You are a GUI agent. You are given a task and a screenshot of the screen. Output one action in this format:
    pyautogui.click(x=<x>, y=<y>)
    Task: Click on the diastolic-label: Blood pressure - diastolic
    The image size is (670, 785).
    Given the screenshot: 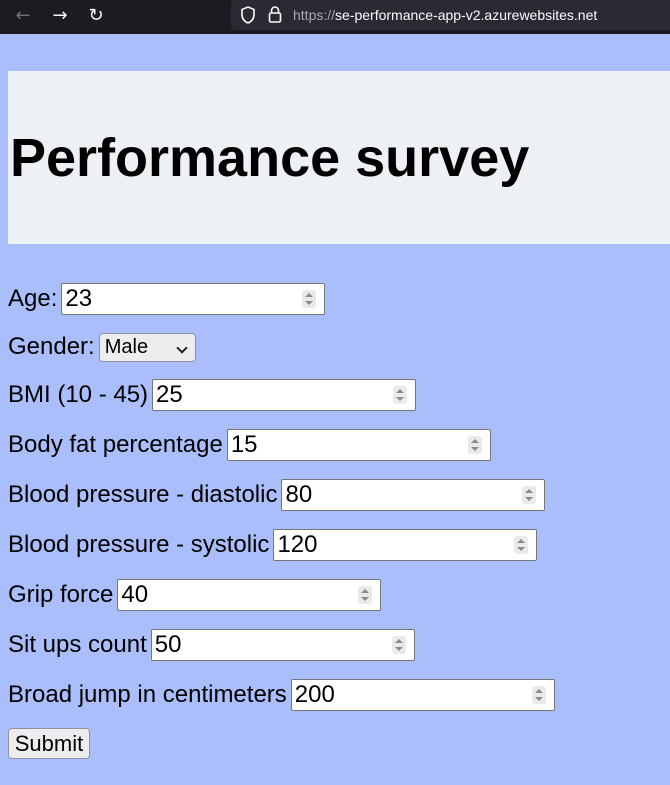 What is the action you would take?
    pyautogui.click(x=143, y=494)
    